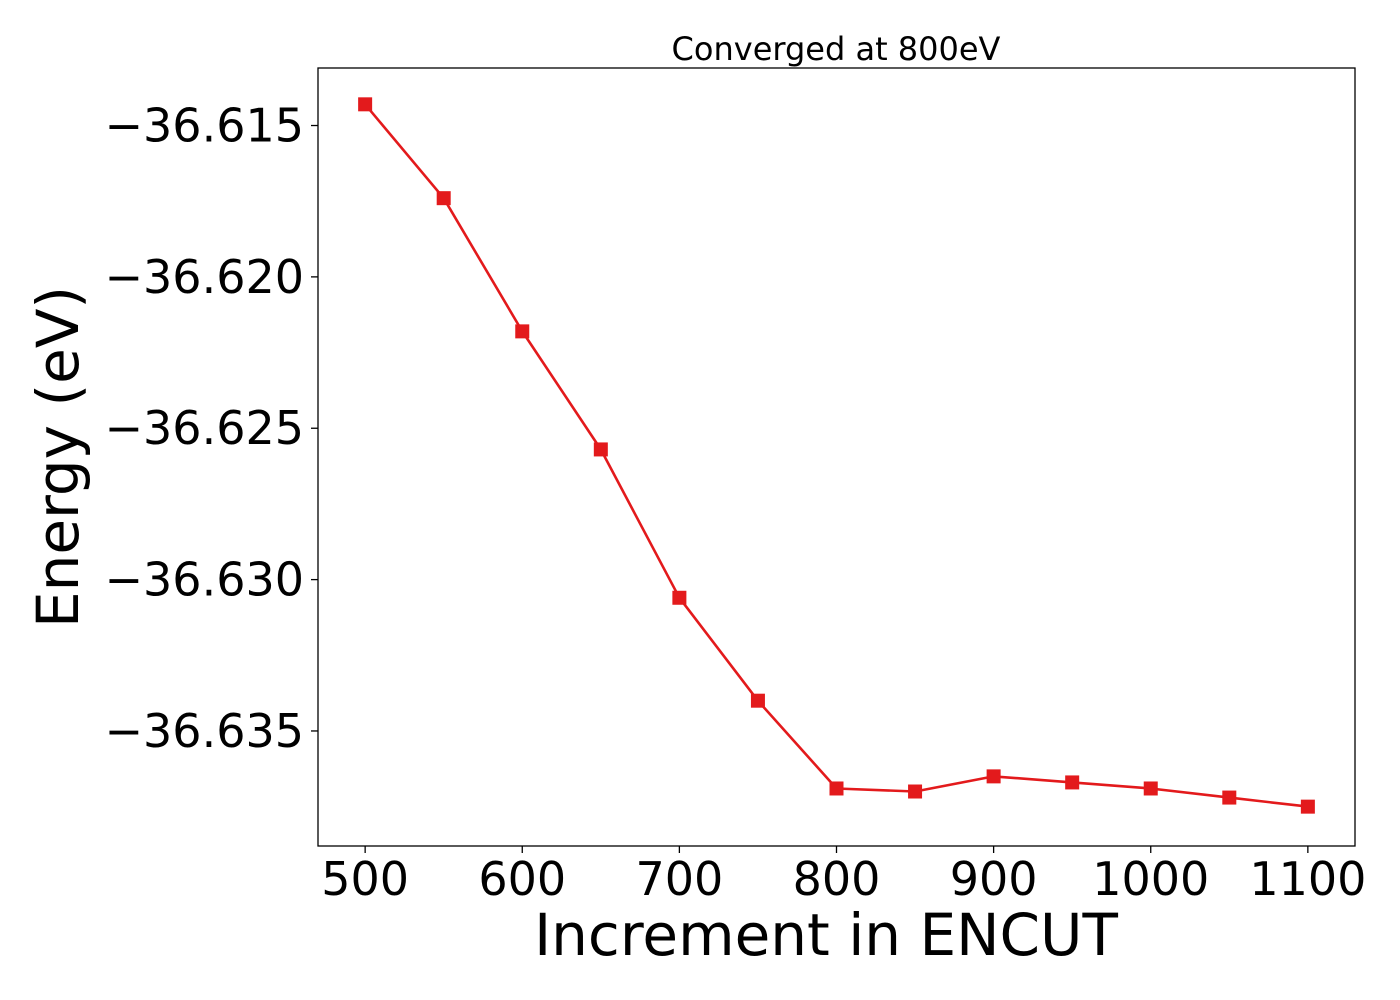  What do you see at coordinates (205, 731) in the screenshot?
I see `y-tick-label: −36.635` at bounding box center [205, 731].